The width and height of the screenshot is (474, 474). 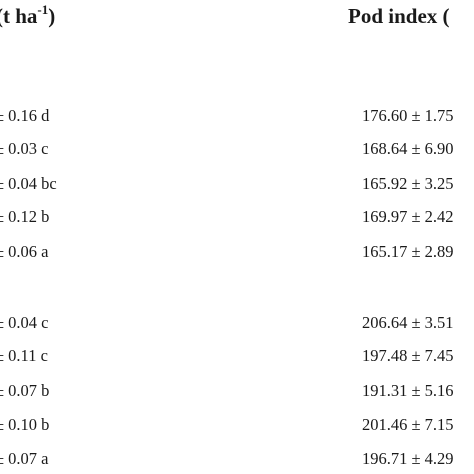 I want to click on yield-cell: ± 0.12 b, so click(x=25, y=216).